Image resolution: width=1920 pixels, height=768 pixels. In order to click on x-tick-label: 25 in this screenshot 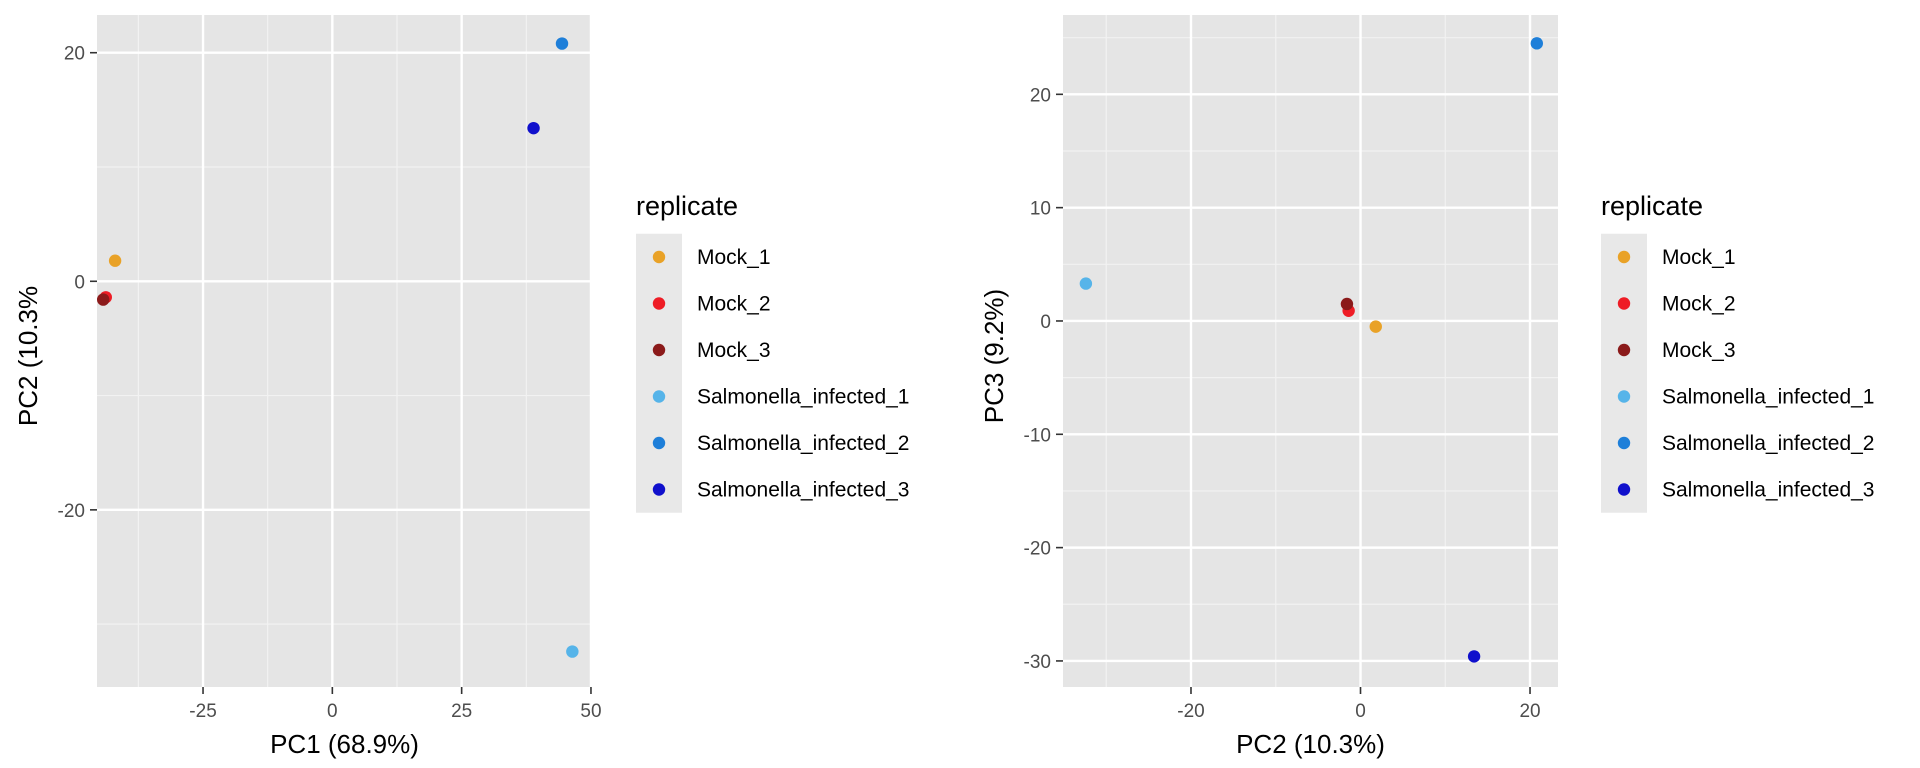, I will do `click(461, 711)`.